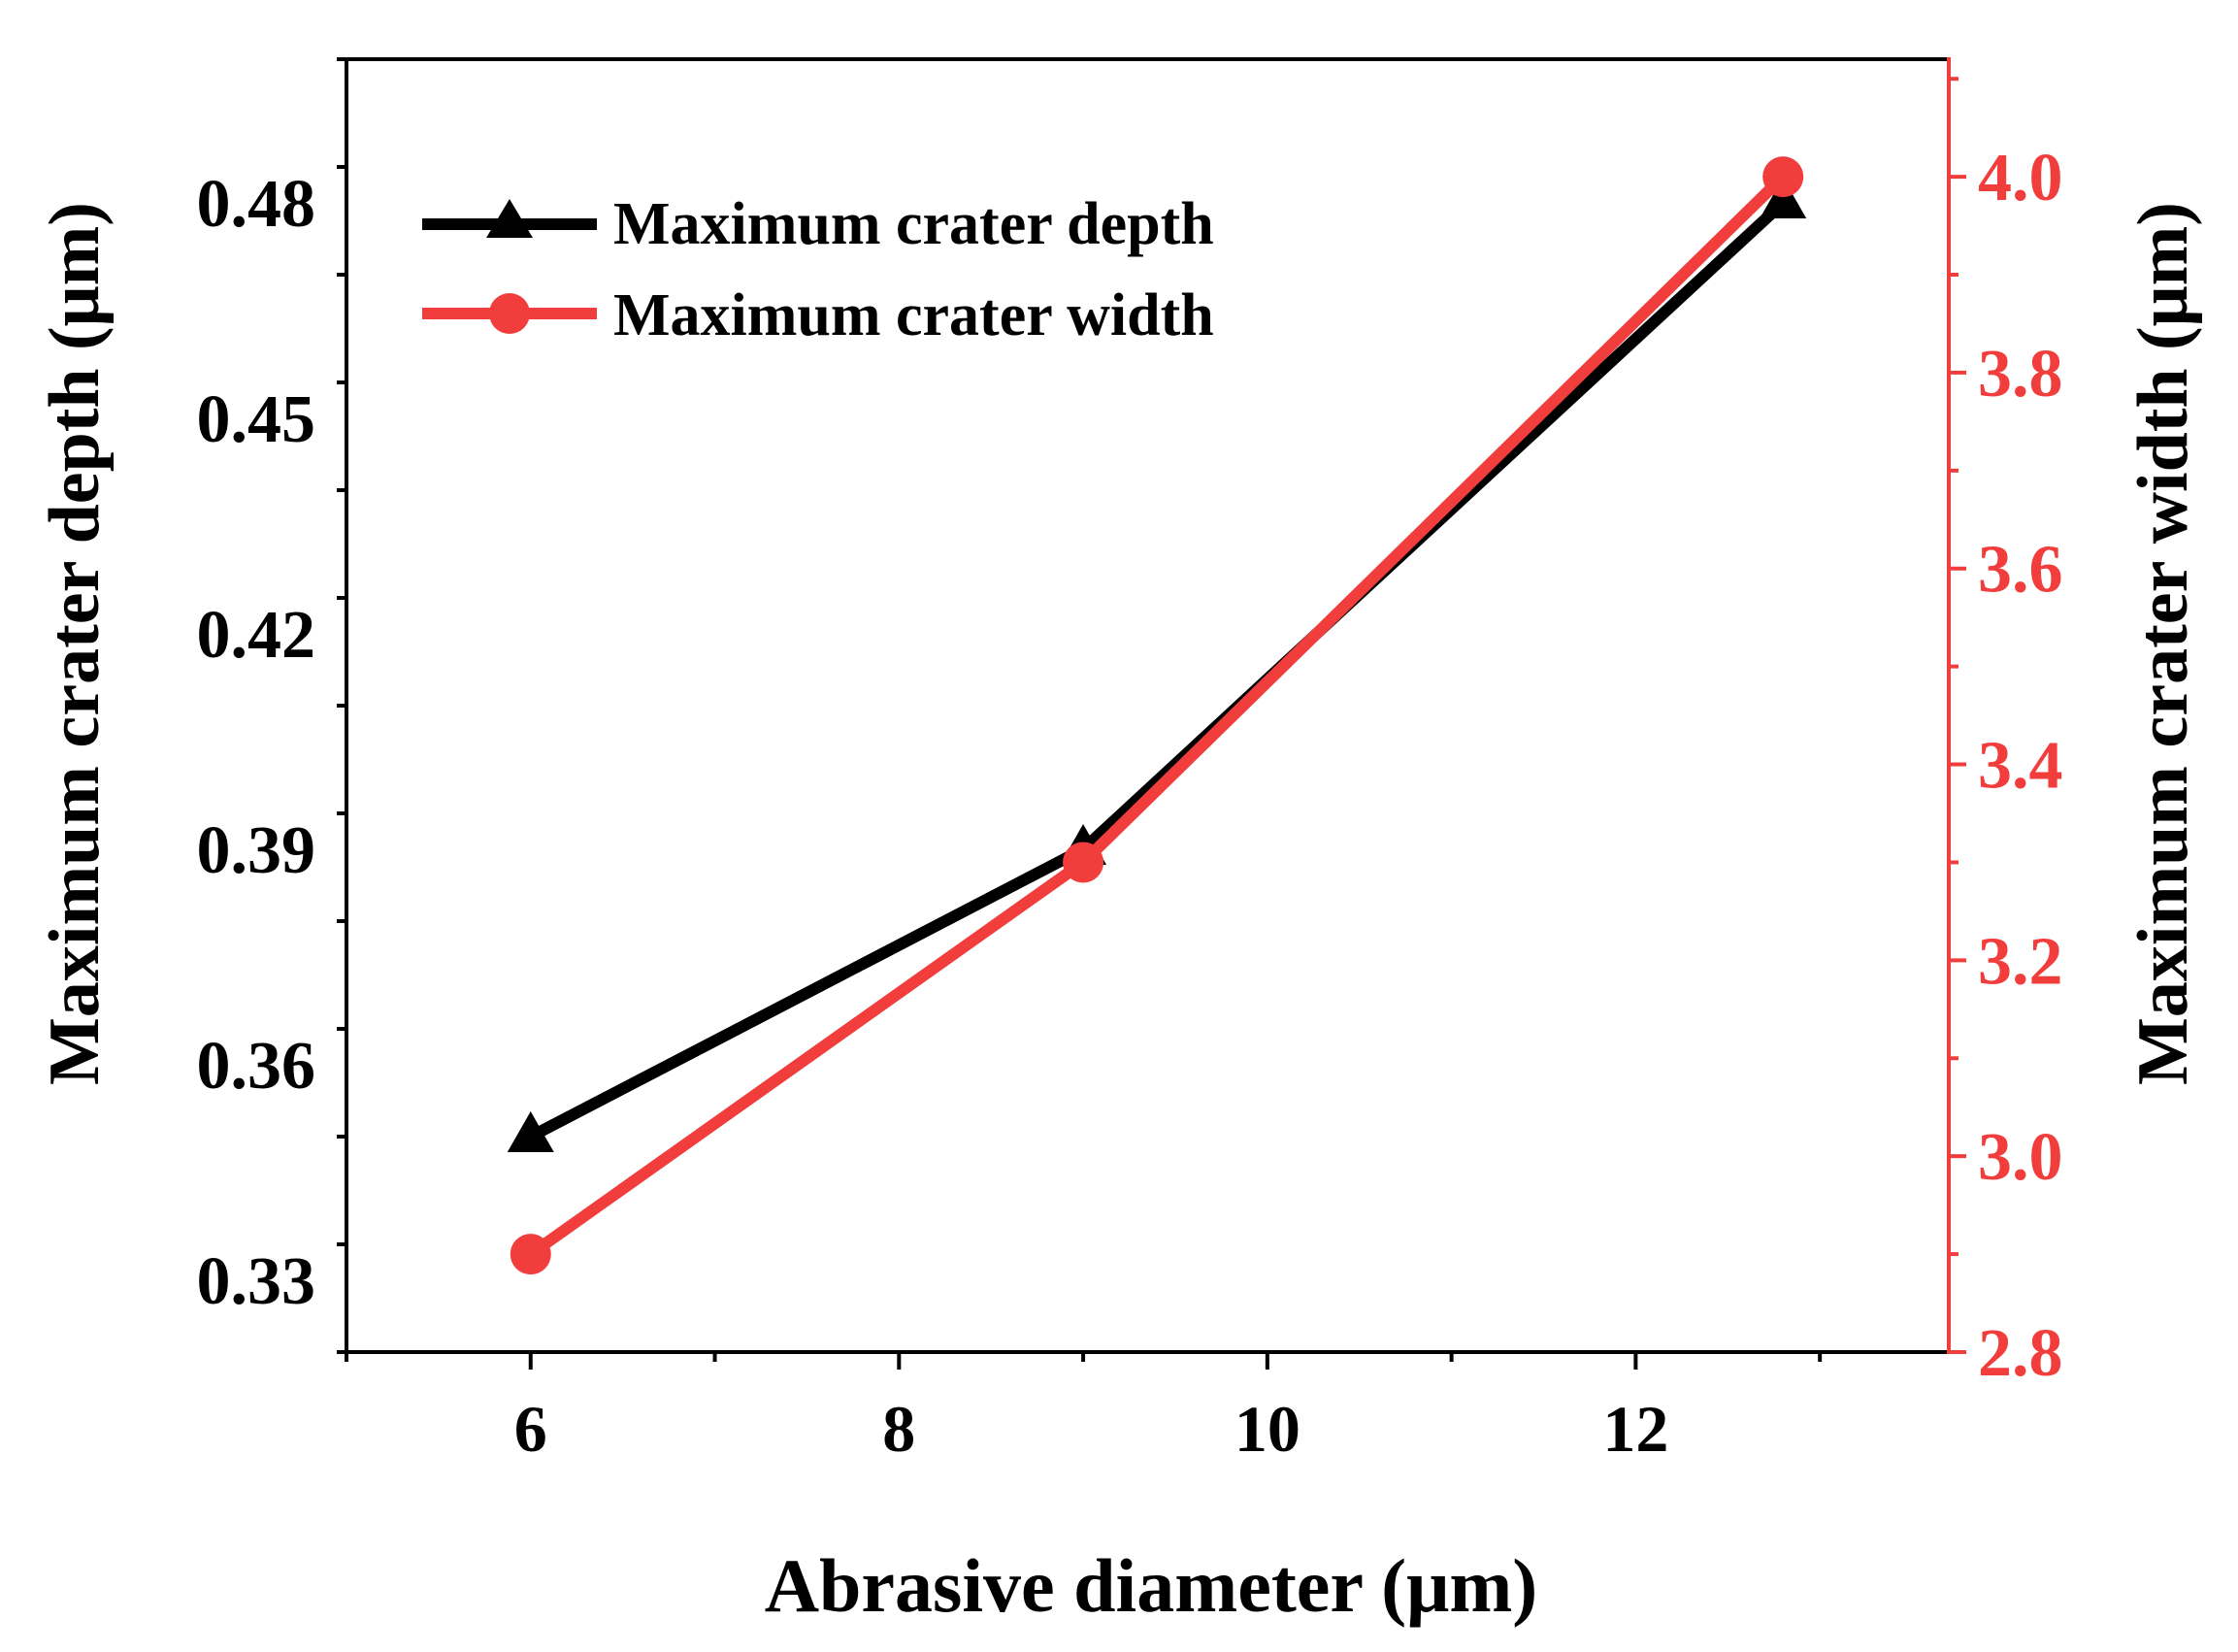  Describe the element at coordinates (256, 635) in the screenshot. I see `y-tick-label: 0.42` at that location.